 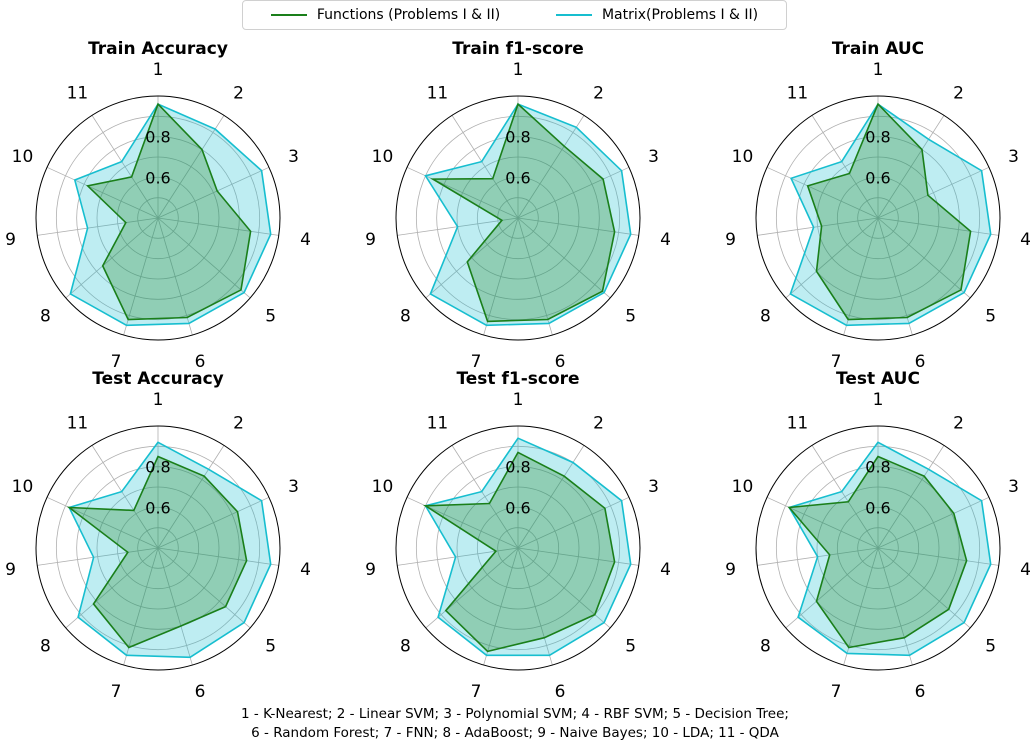 I want to click on axis-label: 11, so click(x=78, y=94).